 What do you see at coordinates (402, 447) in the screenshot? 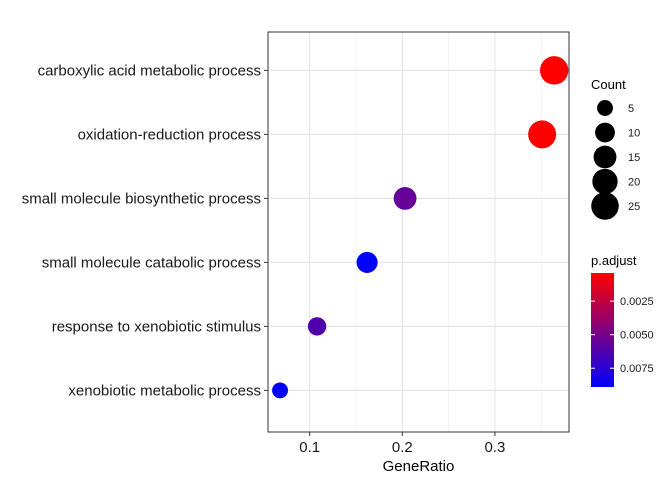
I see `x-tick-label: 0.2` at bounding box center [402, 447].